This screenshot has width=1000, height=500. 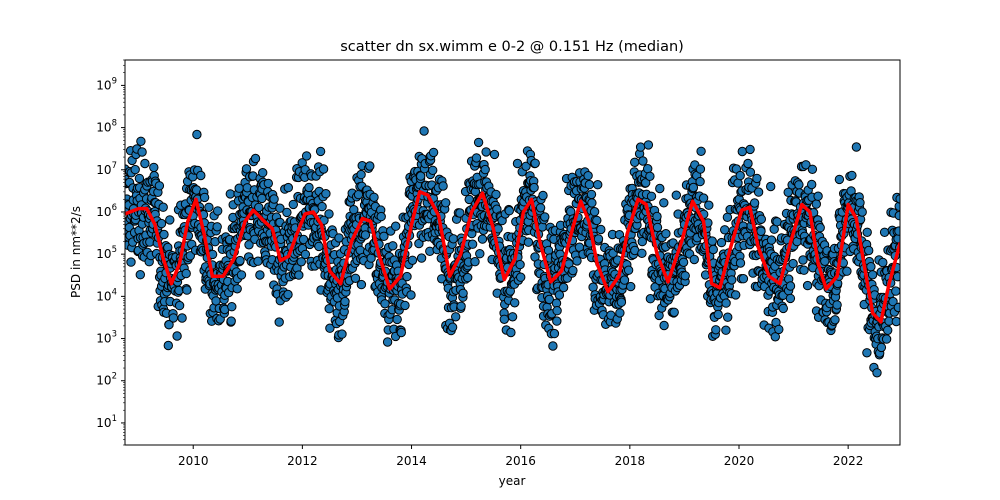 I want to click on y-tick-label: 10³, so click(x=106, y=338).